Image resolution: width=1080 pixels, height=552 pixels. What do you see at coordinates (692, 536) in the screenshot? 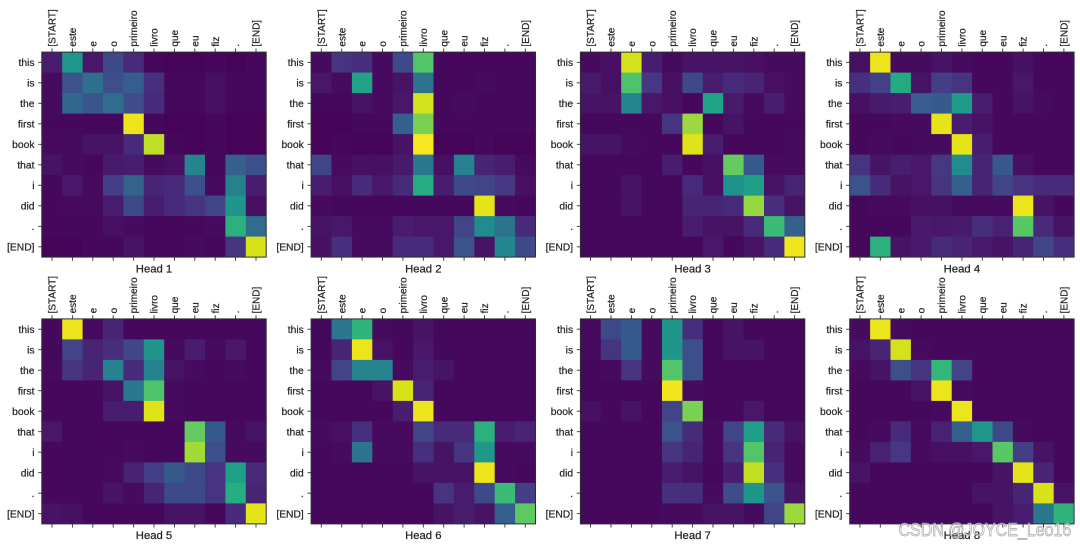
I see `svg-text: Head 7` at bounding box center [692, 536].